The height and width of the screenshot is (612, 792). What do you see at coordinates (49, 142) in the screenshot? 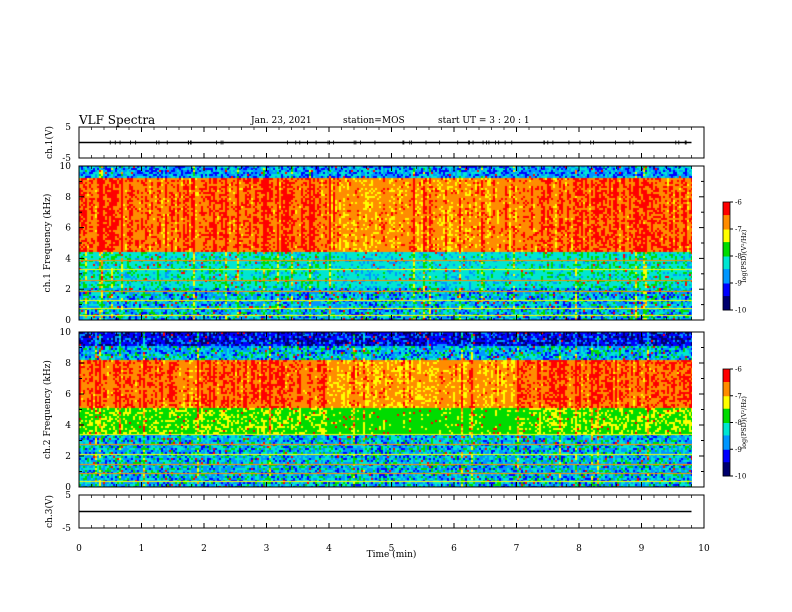
I see `y-axis-label: ch.1(V)` at bounding box center [49, 142].